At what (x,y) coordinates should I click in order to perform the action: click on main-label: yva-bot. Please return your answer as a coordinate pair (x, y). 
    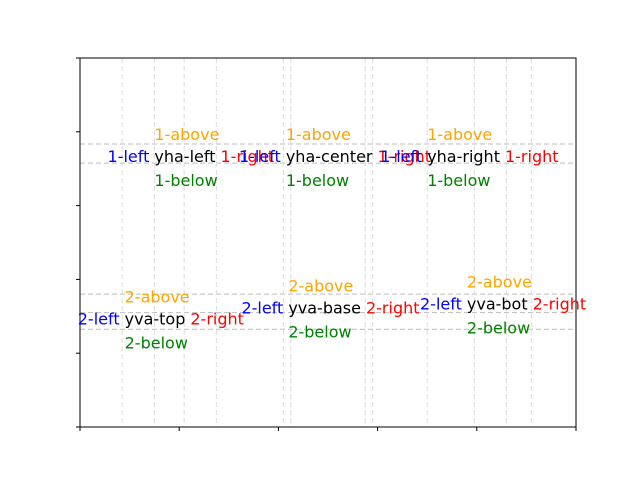
    Looking at the image, I should click on (497, 304).